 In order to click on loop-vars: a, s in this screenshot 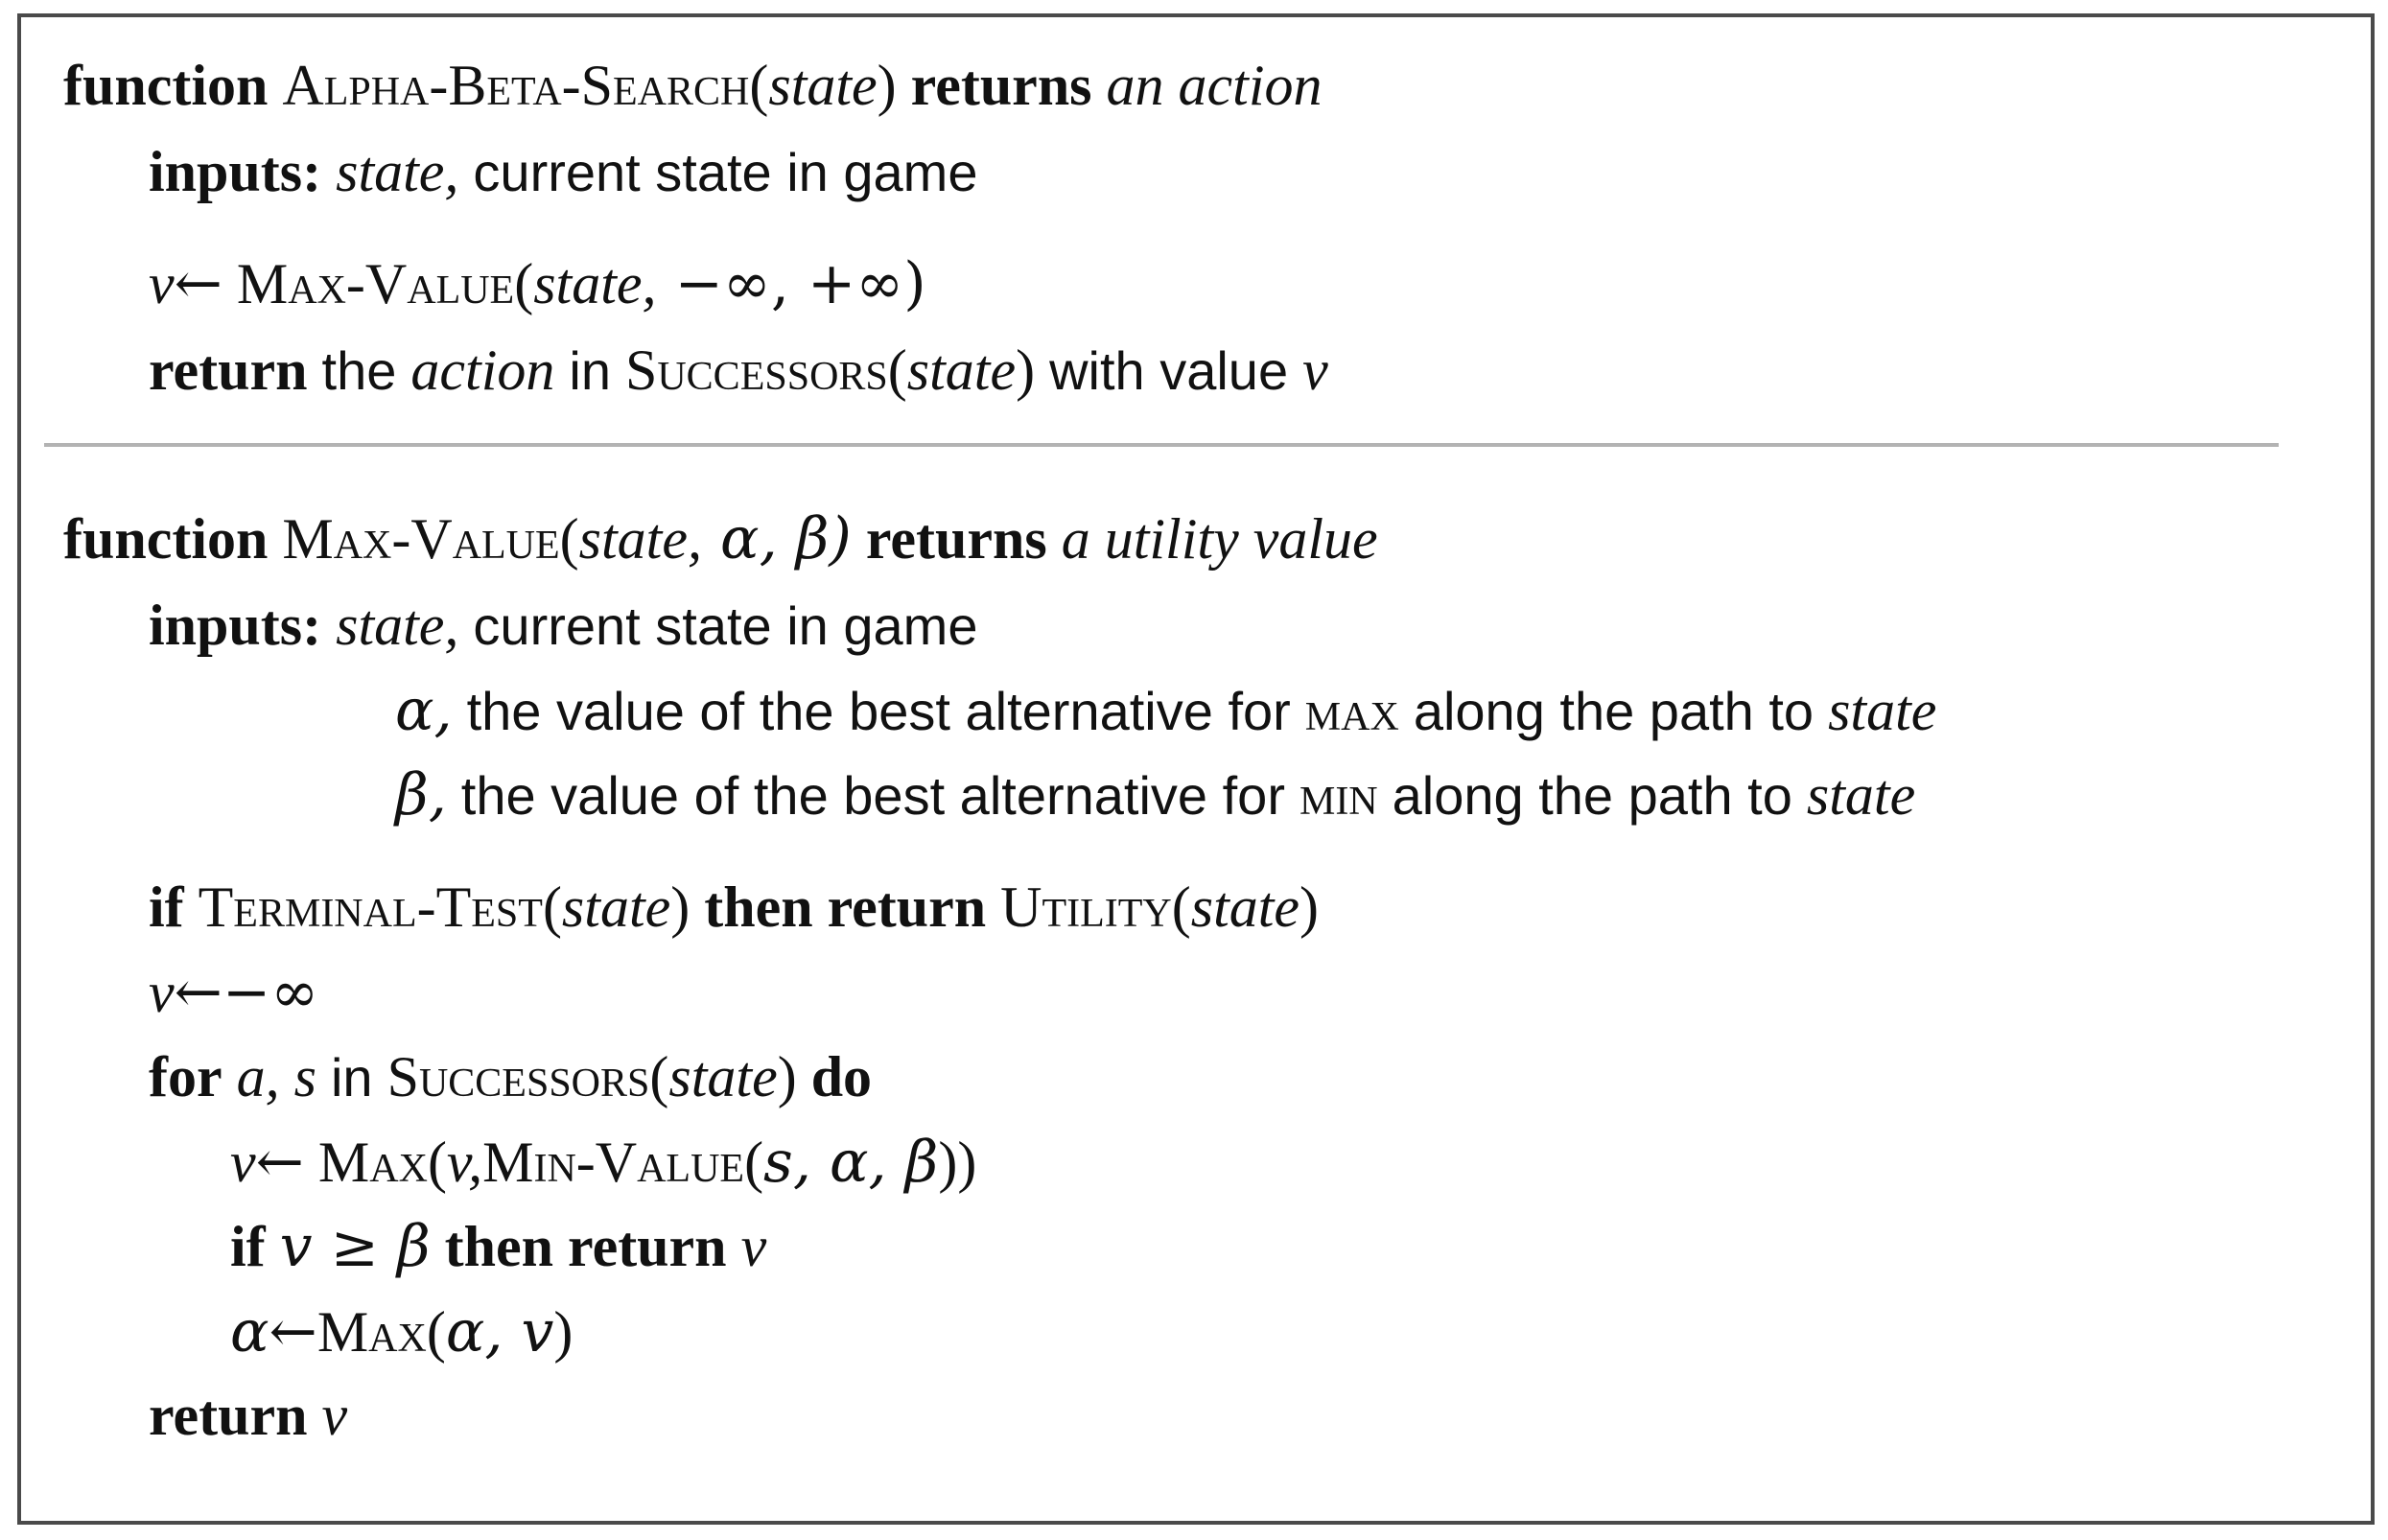, I will do `click(276, 1076)`.